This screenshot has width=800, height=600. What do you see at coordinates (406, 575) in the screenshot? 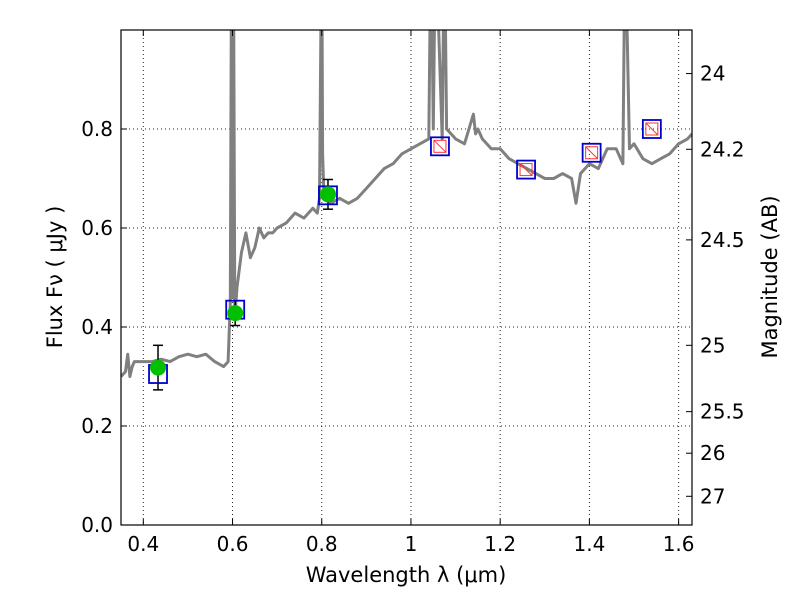
I see `x-axis-label: Wavelength λ (μm)` at bounding box center [406, 575].